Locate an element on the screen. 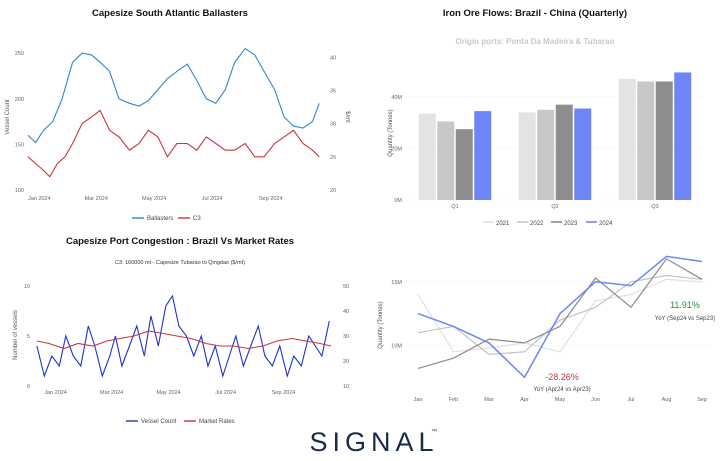 The width and height of the screenshot is (720, 461). x-tick-label: Aug is located at coordinates (667, 400).